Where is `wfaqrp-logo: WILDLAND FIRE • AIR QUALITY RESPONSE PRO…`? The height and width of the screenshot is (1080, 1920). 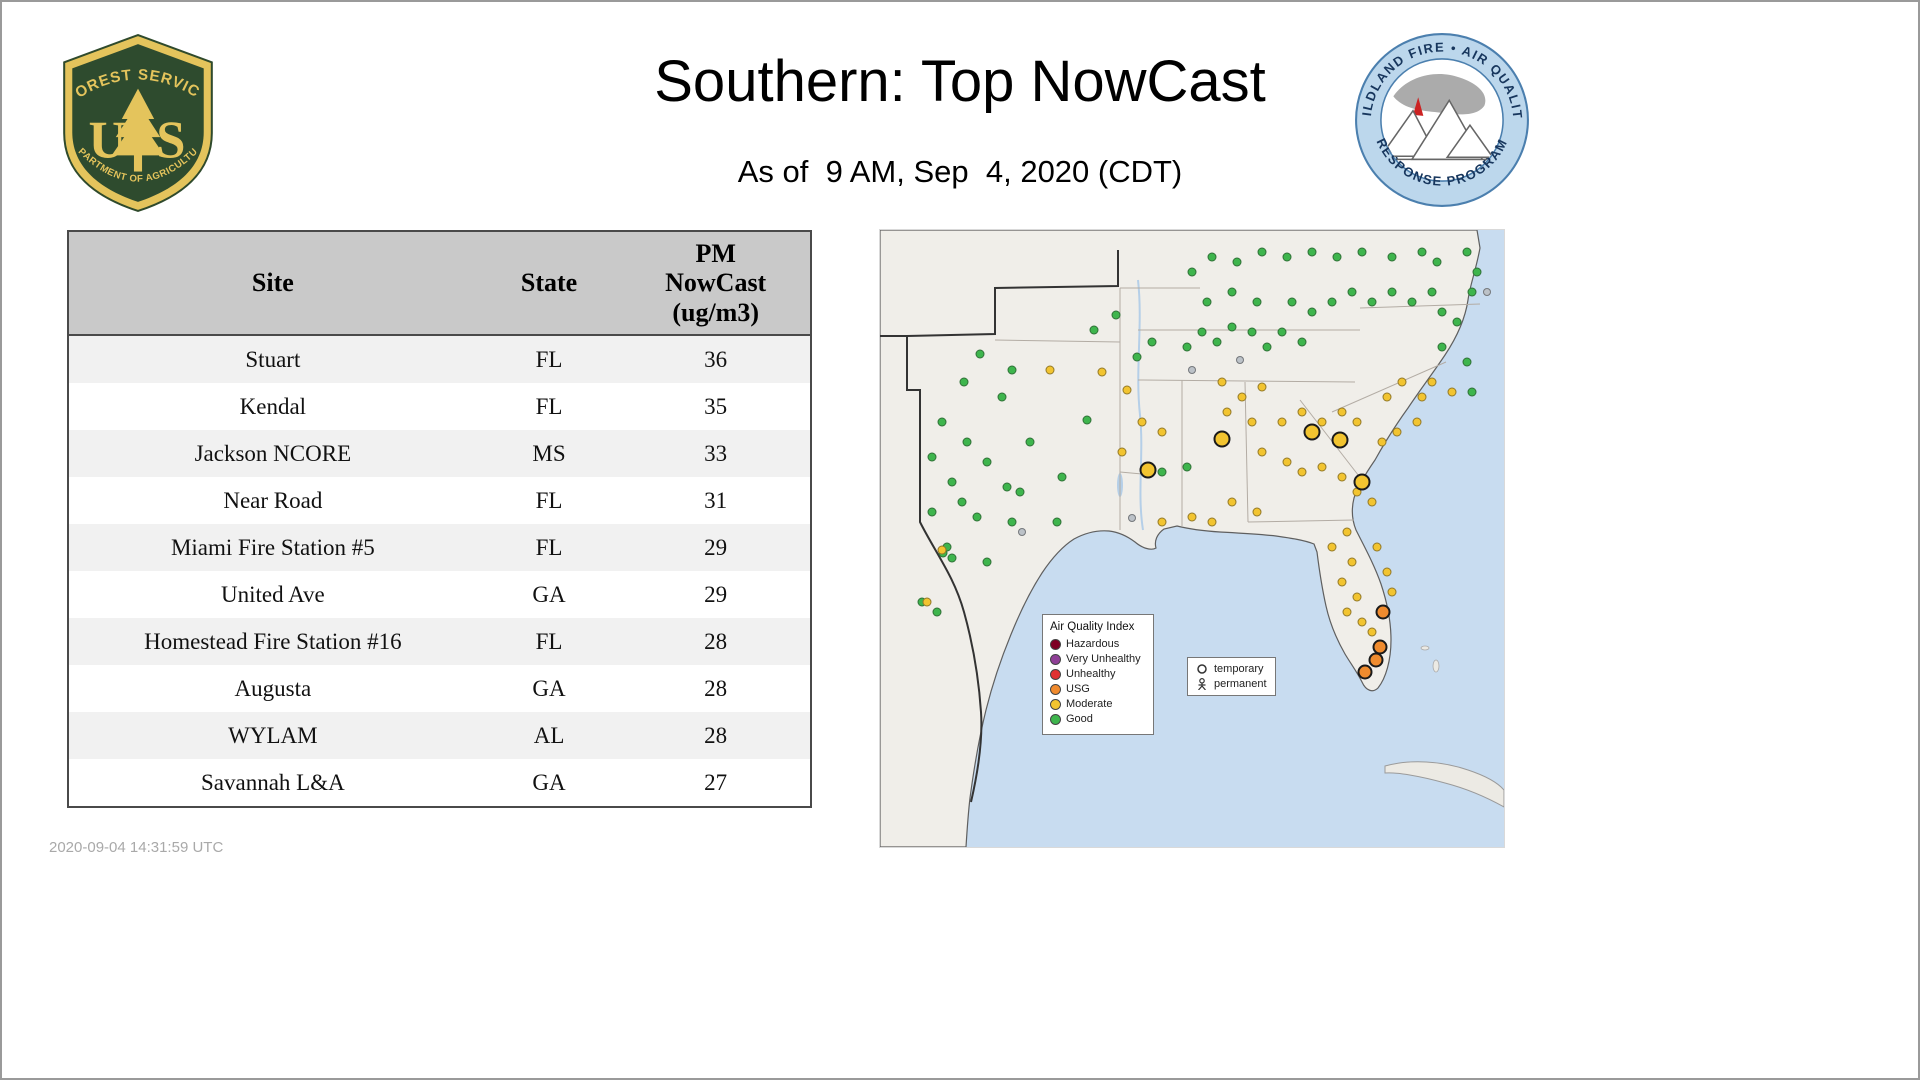
wfaqrp-logo: WILDLAND FIRE • AIR QUALITY RESPONSE PRO… is located at coordinates (1441, 119).